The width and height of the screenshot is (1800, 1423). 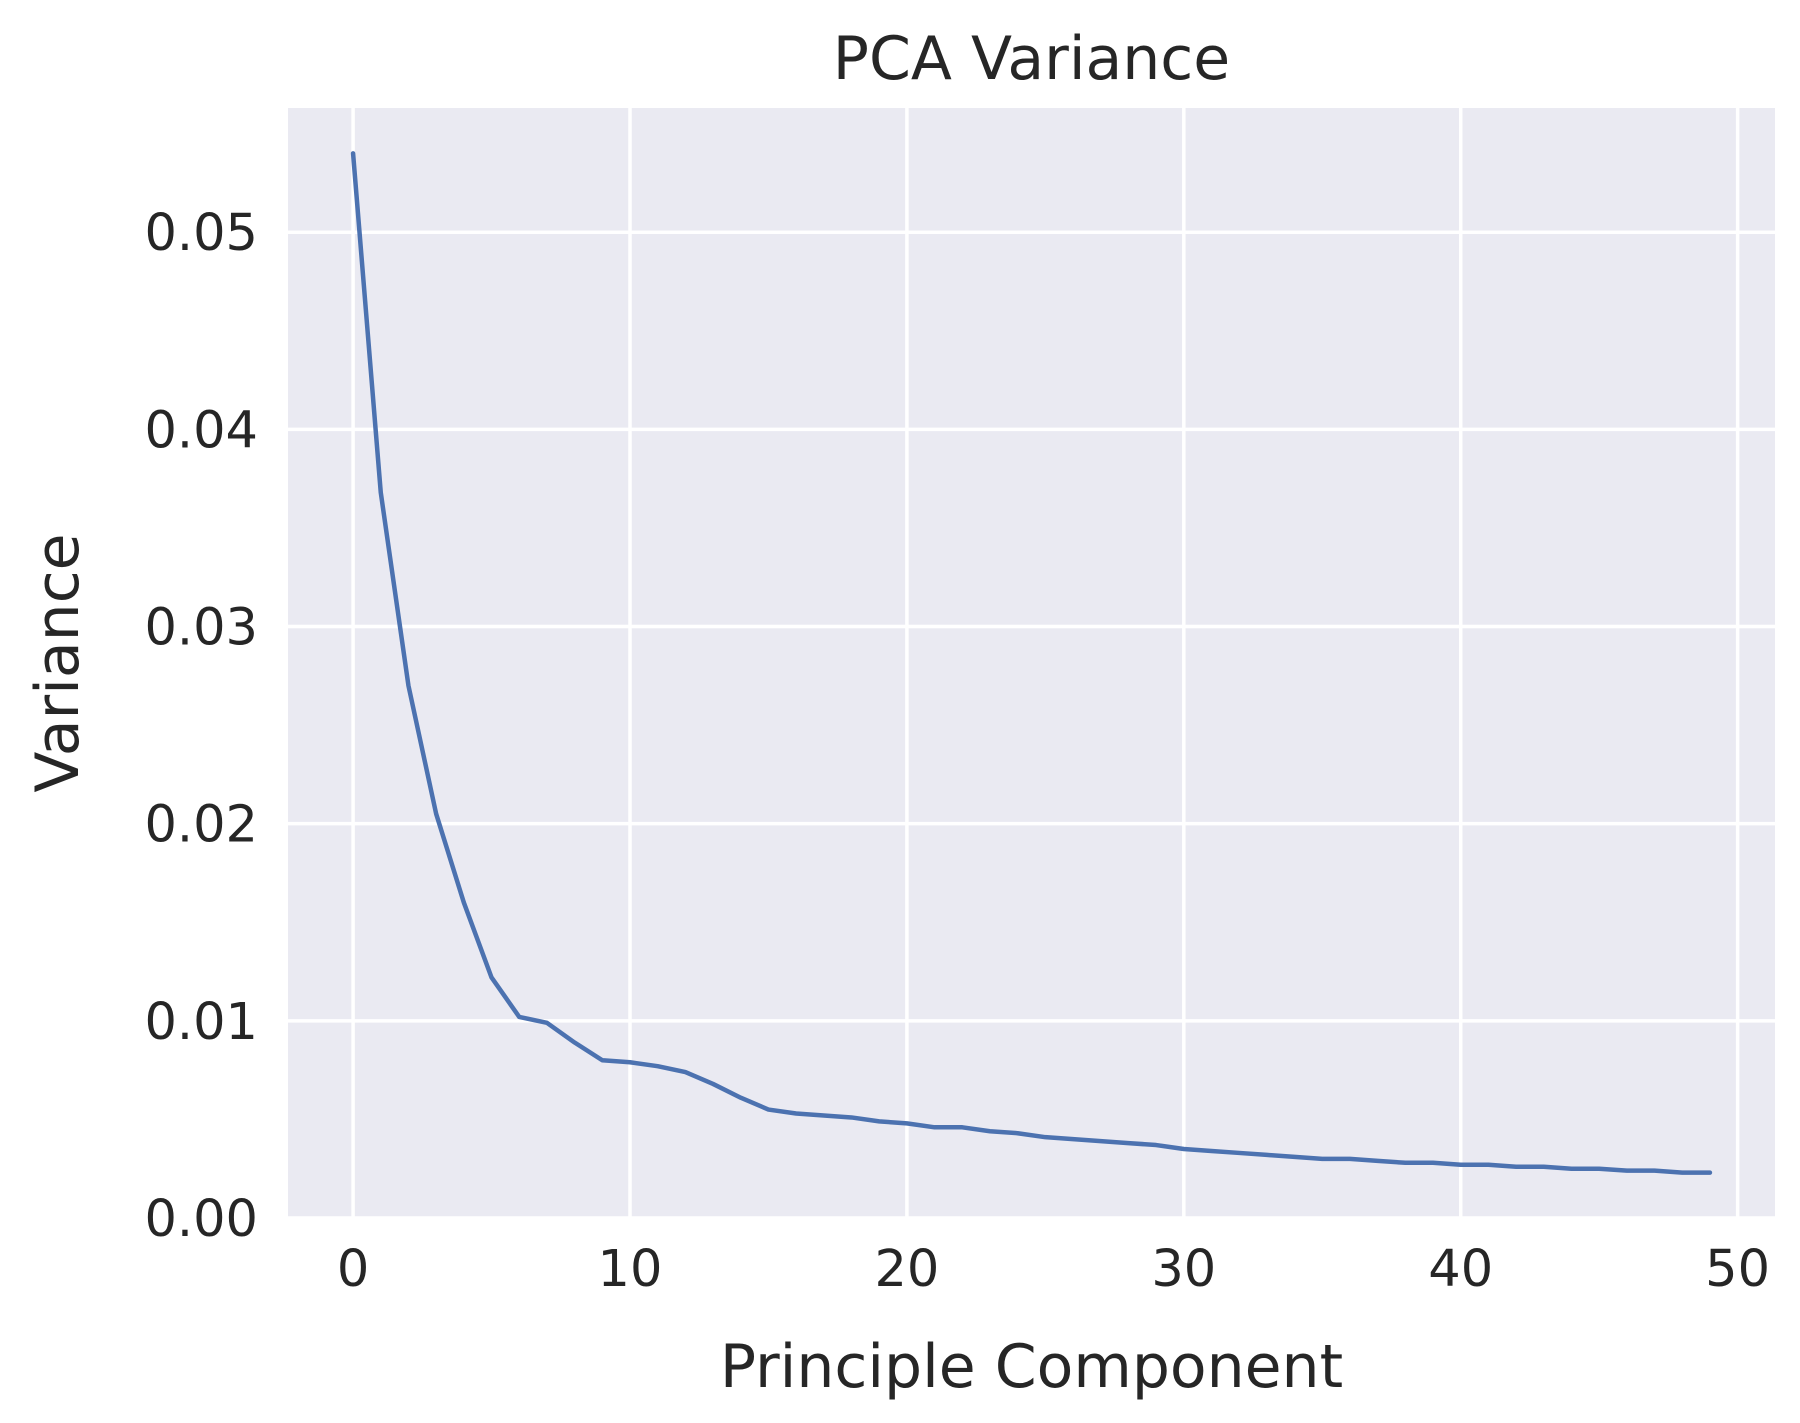 What do you see at coordinates (1460, 1269) in the screenshot?
I see `x-tick-label: 40` at bounding box center [1460, 1269].